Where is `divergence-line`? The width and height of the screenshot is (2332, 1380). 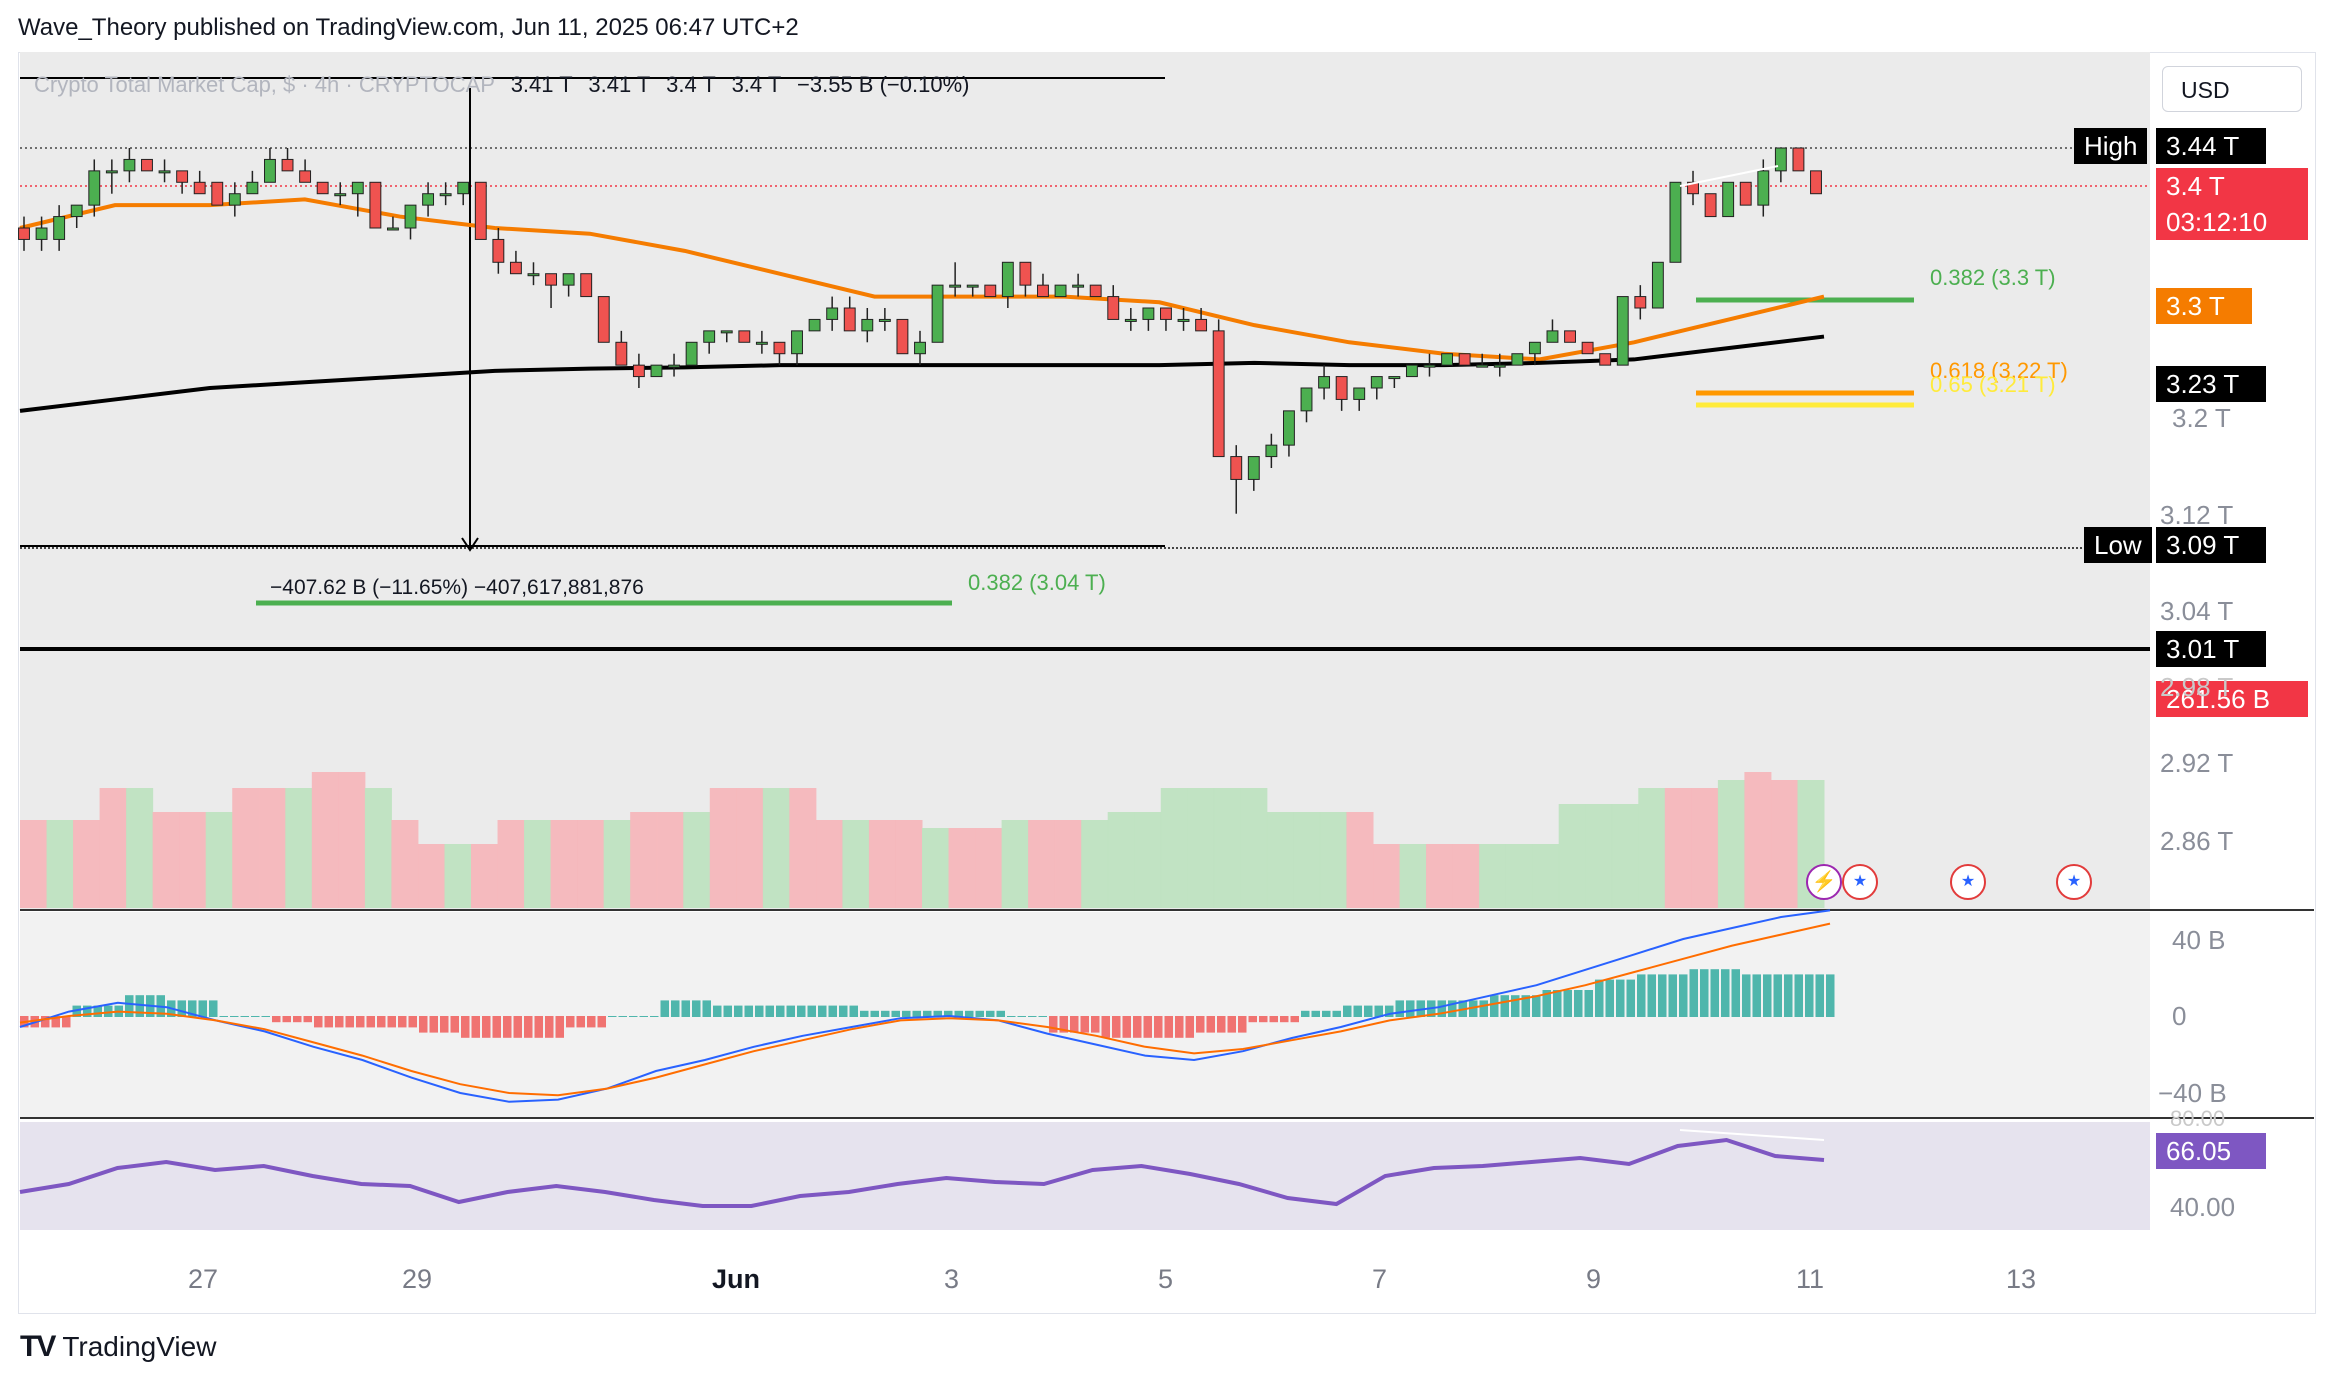
divergence-line is located at coordinates (1729, 176).